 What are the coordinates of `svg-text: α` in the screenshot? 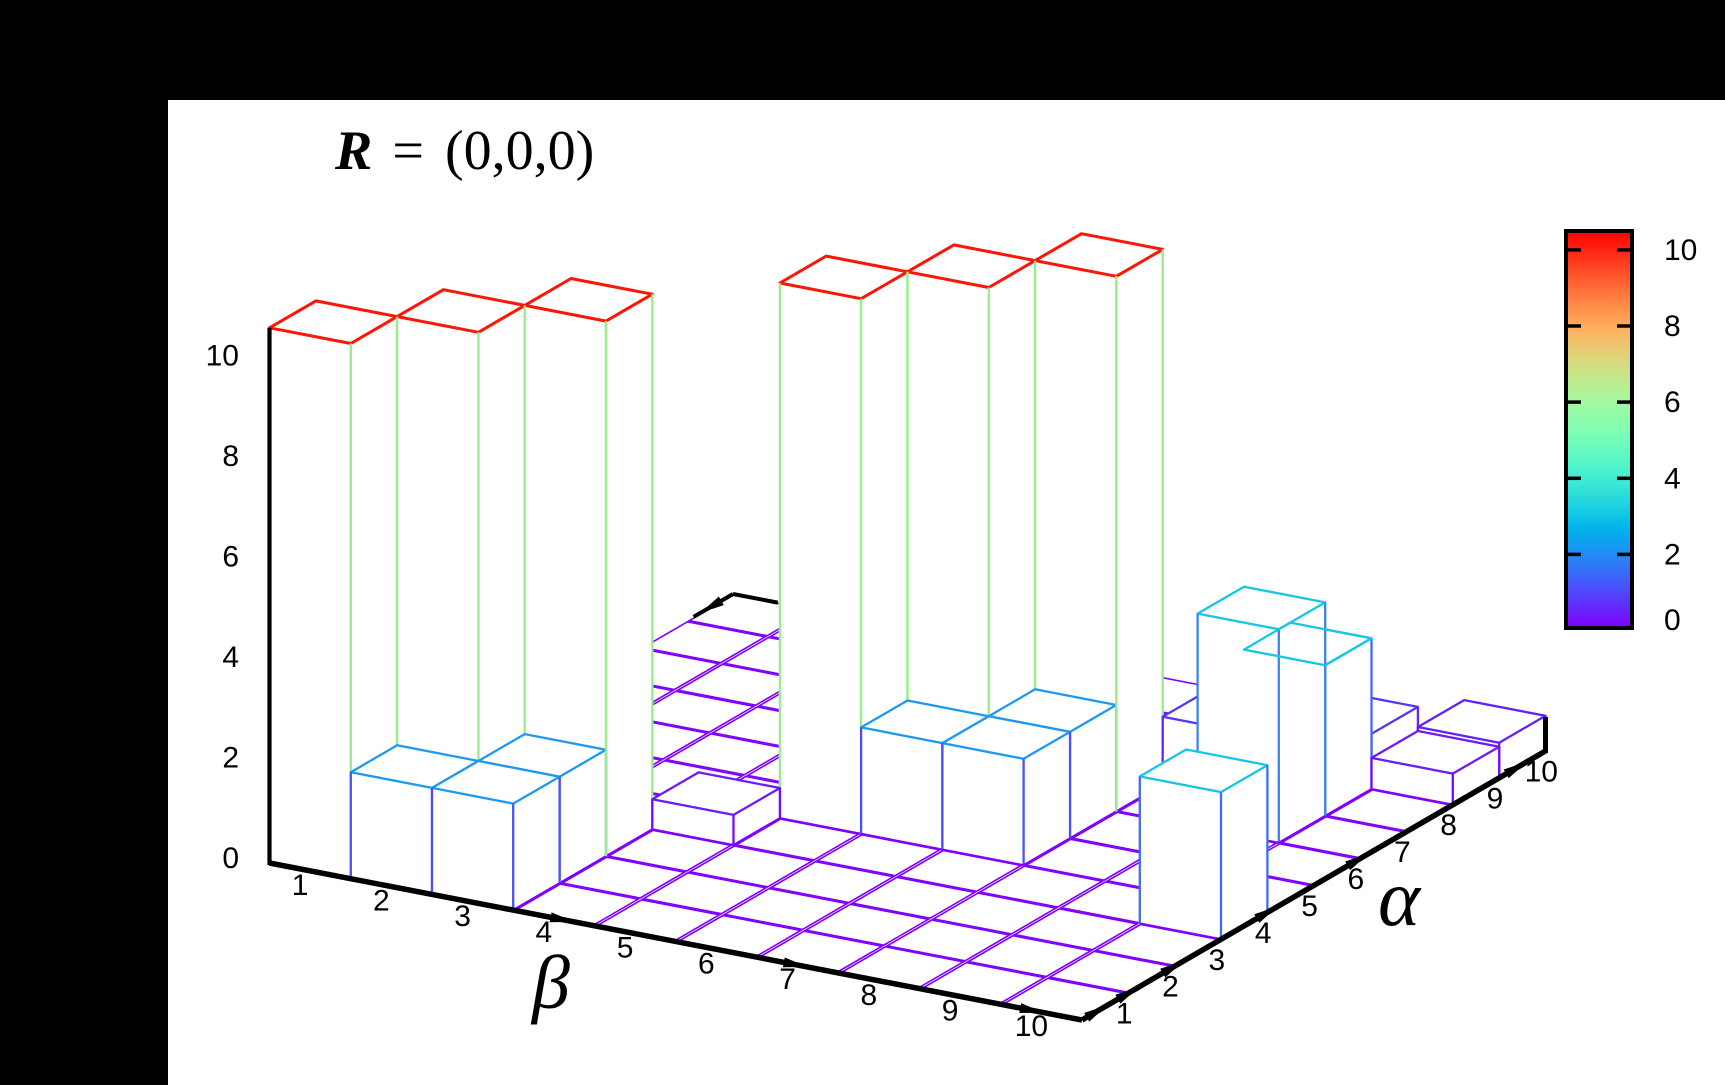 It's located at (1400, 899).